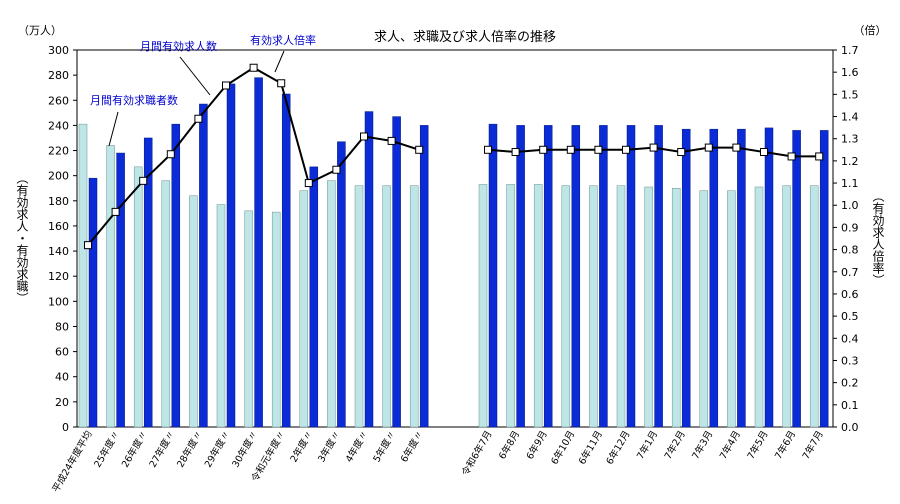 The width and height of the screenshot is (900, 504). I want to click on x-tick-label: 6年8月, so click(509, 445).